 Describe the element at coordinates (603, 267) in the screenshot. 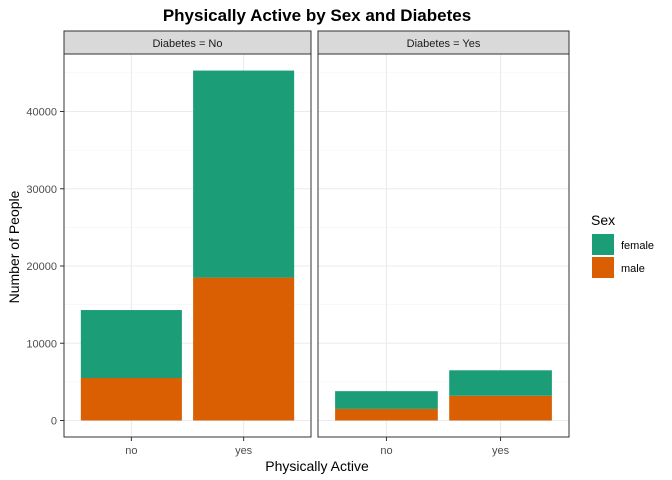

I see `legend-key-male` at that location.